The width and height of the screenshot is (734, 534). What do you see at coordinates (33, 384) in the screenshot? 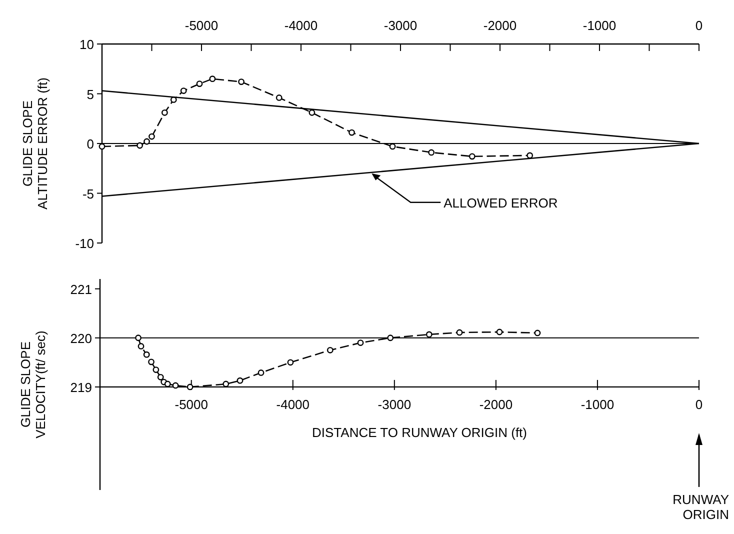
I see `y-axis-title: GLIDE SLOPE VELOCITY(ft/ sec)` at bounding box center [33, 384].